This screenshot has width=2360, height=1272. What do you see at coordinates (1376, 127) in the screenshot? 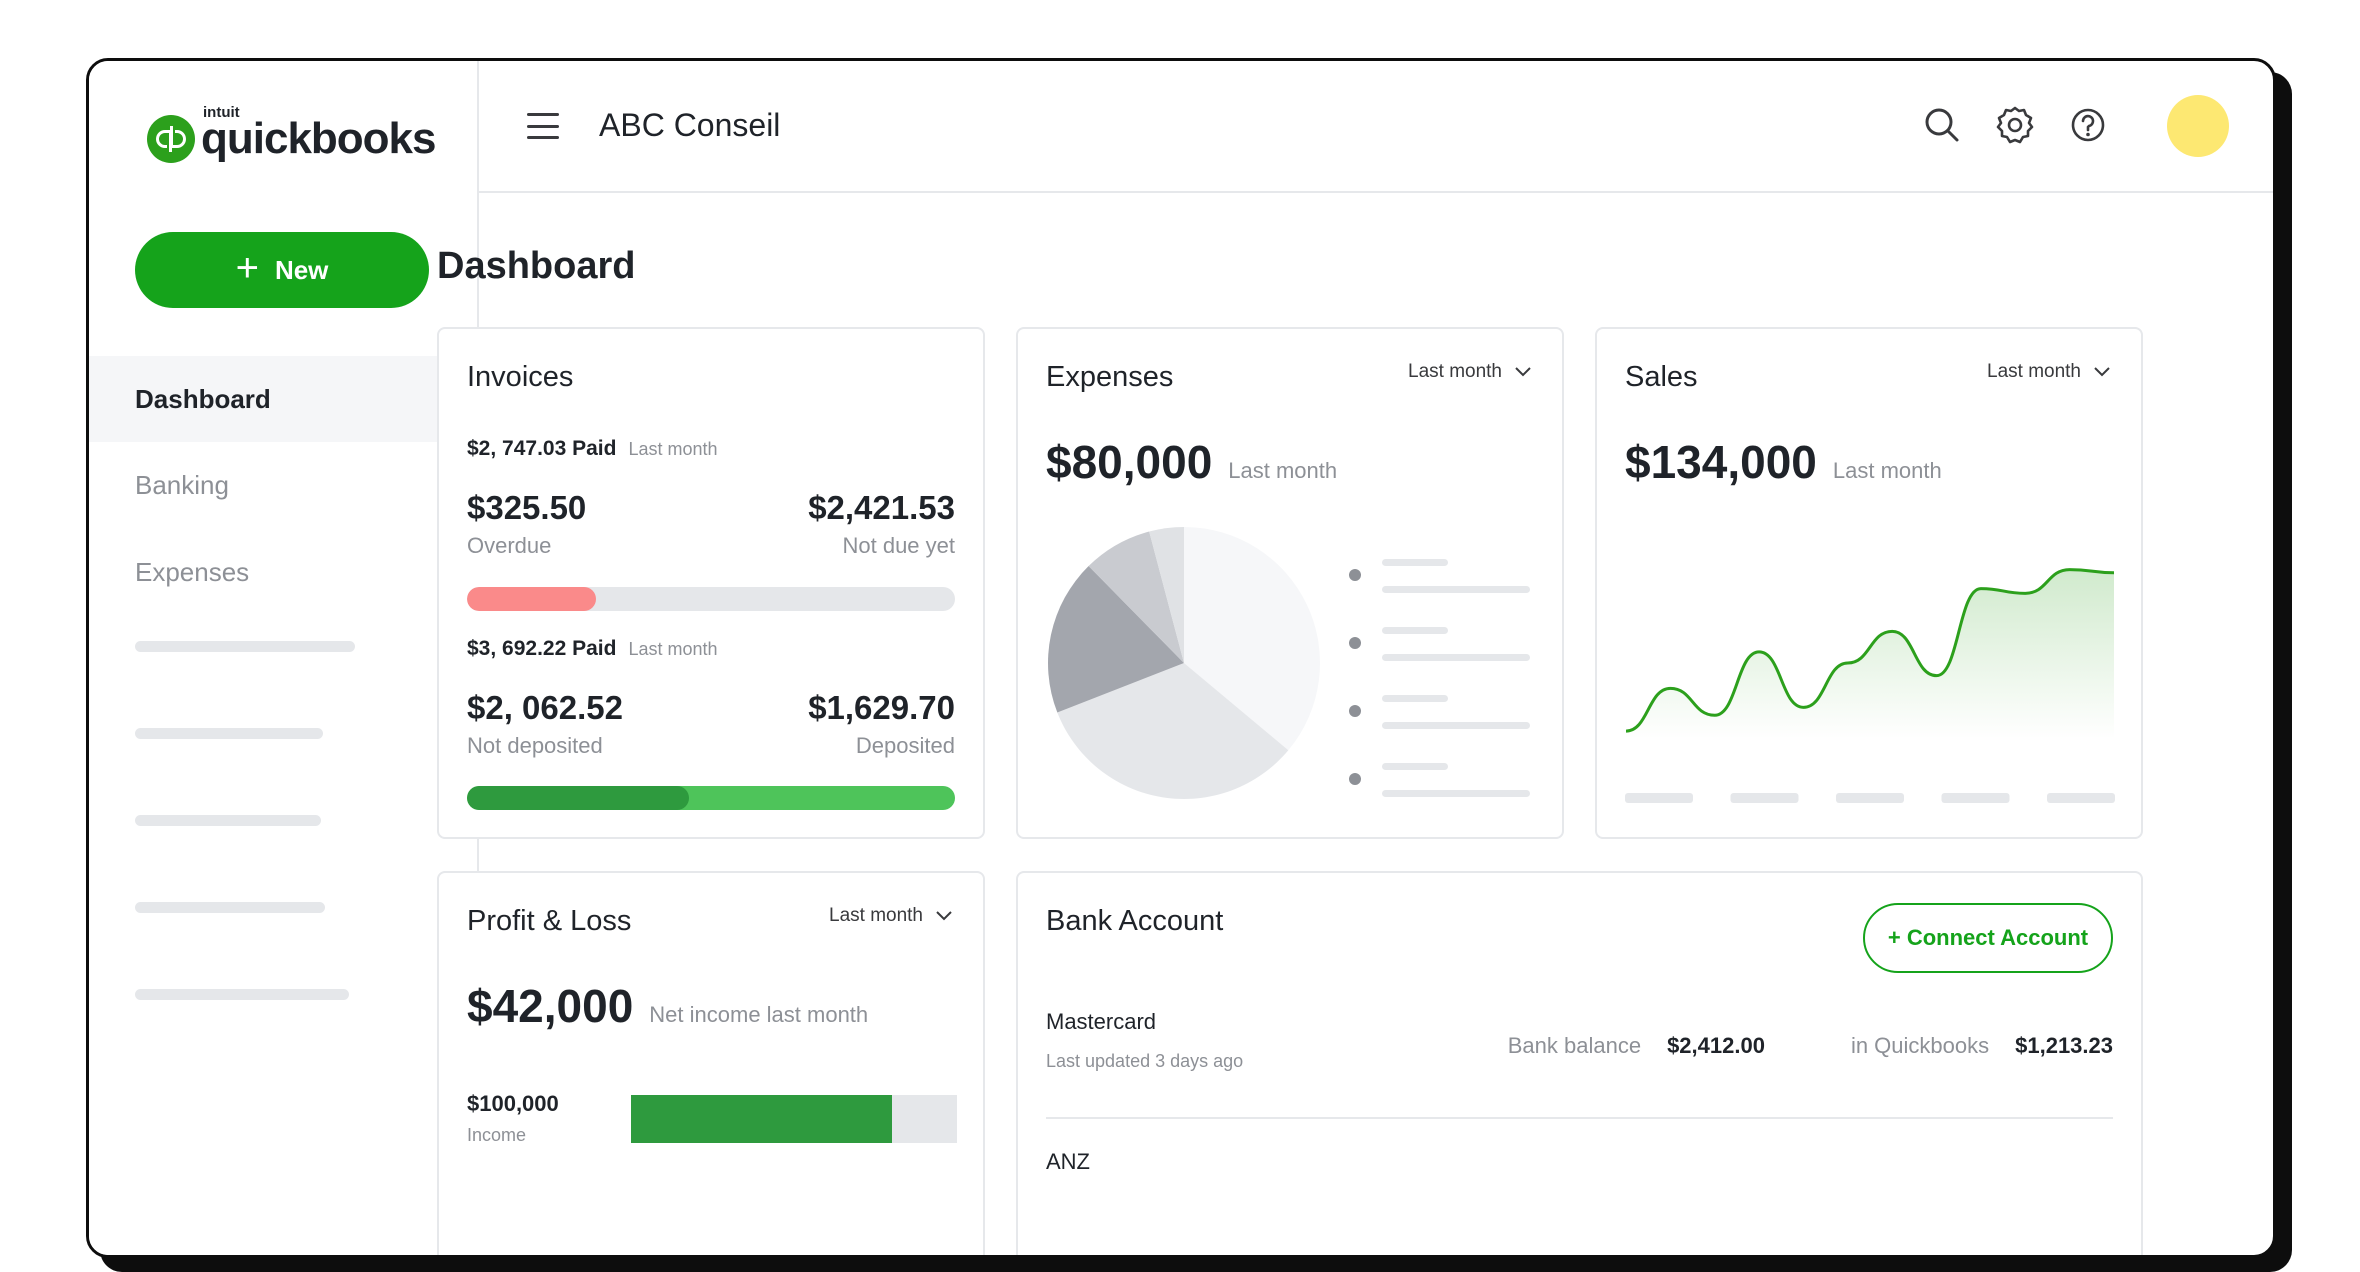
I see `top-bar: ABC Conseil` at bounding box center [1376, 127].